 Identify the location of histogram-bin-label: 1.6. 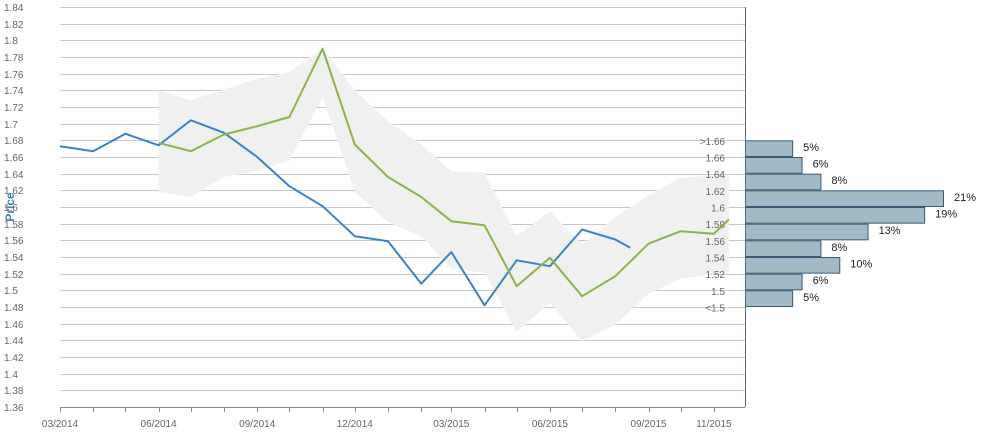
(718, 209).